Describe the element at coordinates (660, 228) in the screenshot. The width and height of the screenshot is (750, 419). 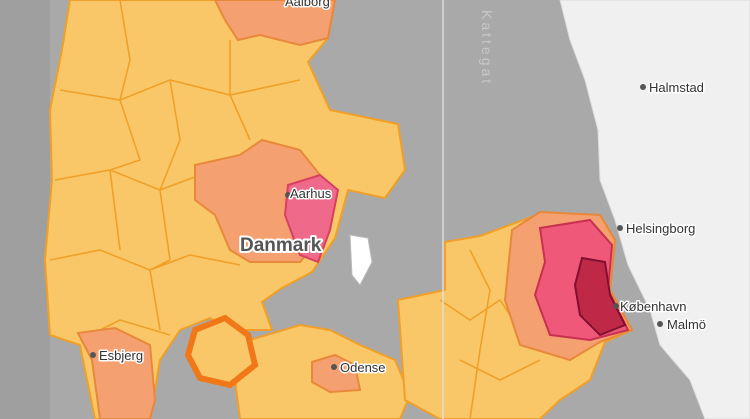
I see `place-label: Helsingborg` at that location.